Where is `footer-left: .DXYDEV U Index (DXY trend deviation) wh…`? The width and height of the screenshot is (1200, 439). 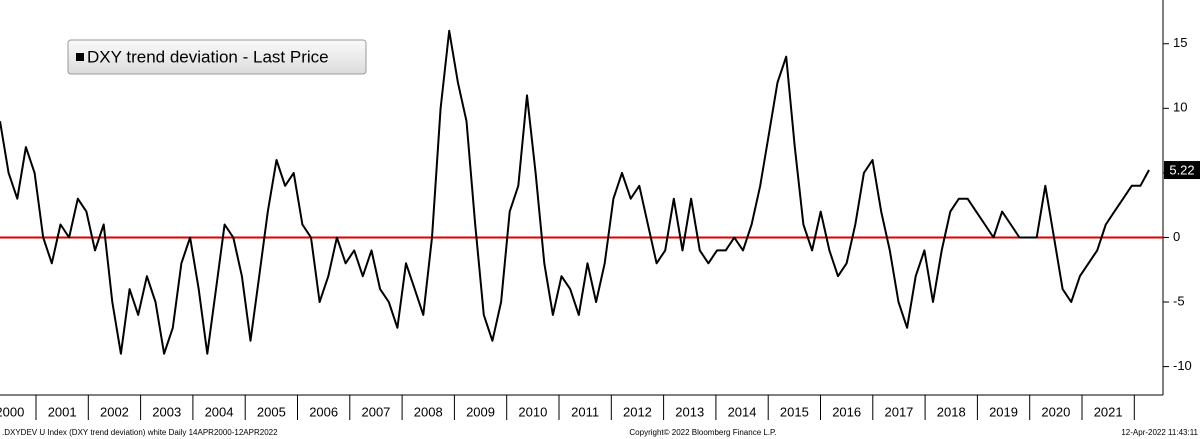 footer-left: .DXYDEV U Index (DXY trend deviation) wh… is located at coordinates (140, 432).